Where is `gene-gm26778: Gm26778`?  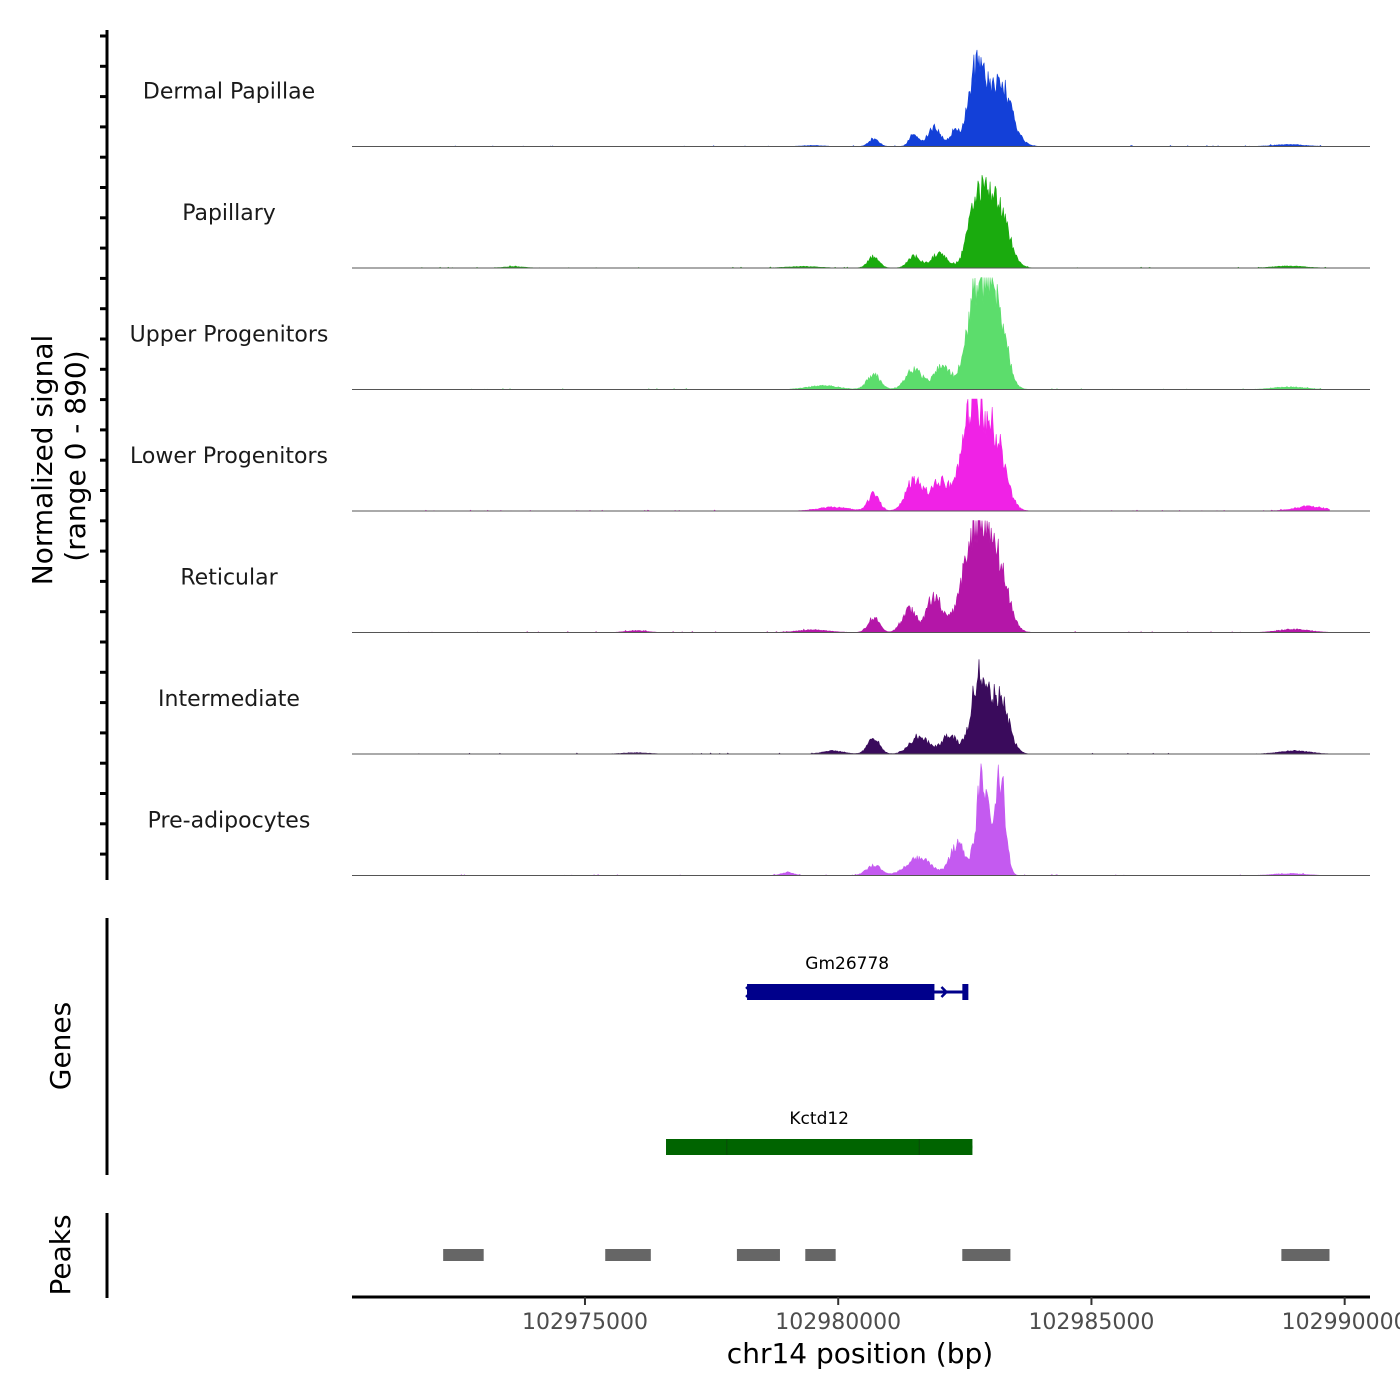
gene-gm26778: Gm26778 is located at coordinates (857, 977).